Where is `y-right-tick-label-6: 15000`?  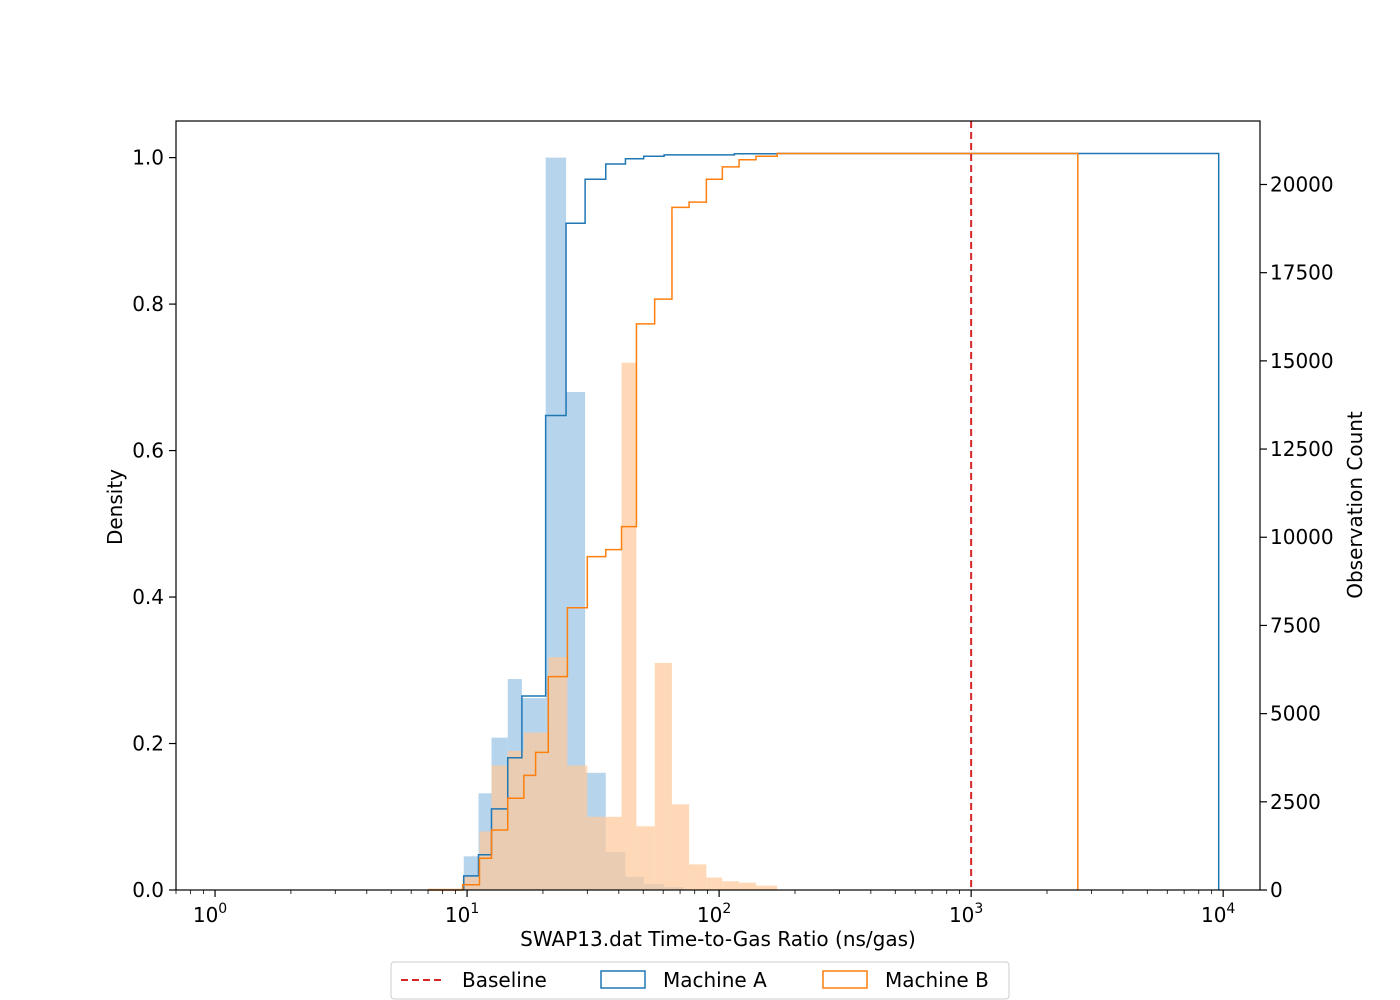
y-right-tick-label-6: 15000 is located at coordinates (1302, 361).